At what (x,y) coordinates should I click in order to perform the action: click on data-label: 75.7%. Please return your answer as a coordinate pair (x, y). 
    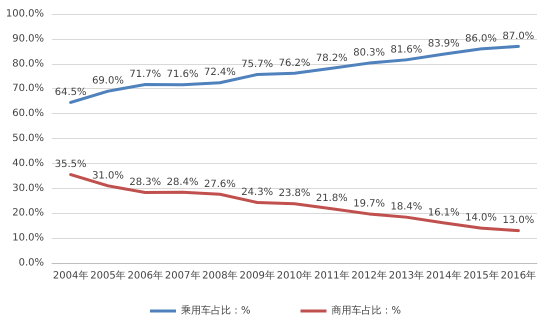
    Looking at the image, I should click on (257, 64).